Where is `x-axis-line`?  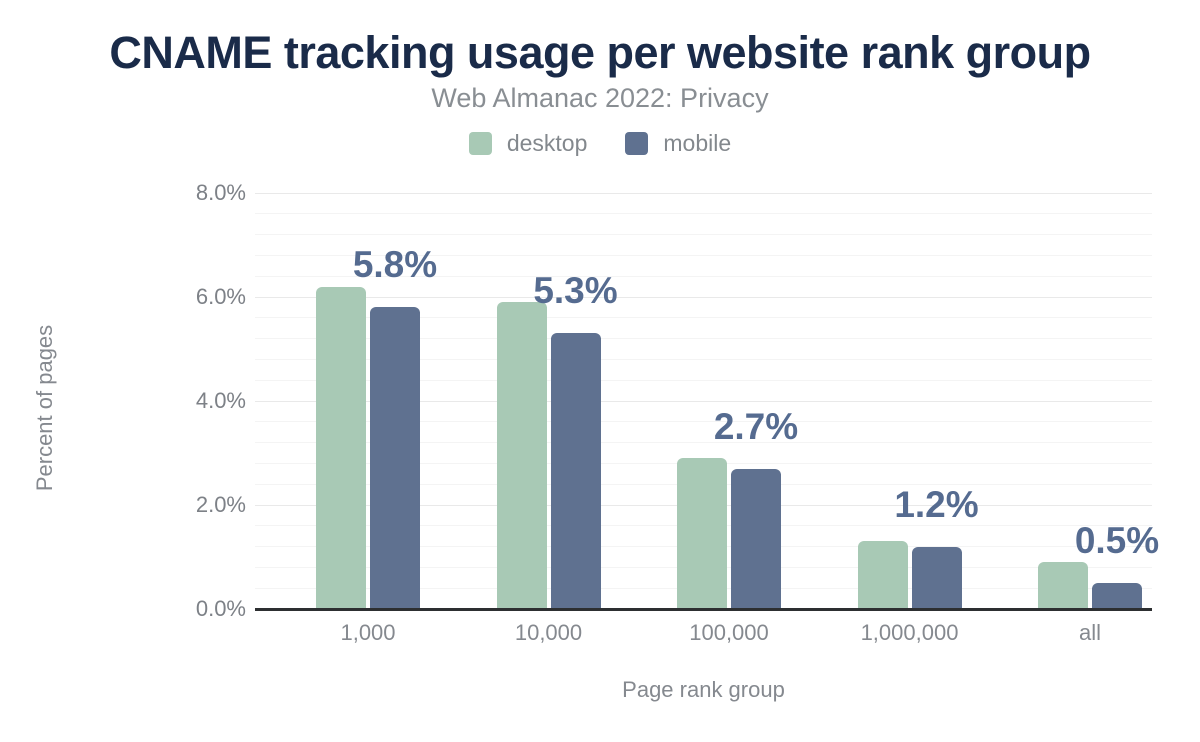
x-axis-line is located at coordinates (703, 609).